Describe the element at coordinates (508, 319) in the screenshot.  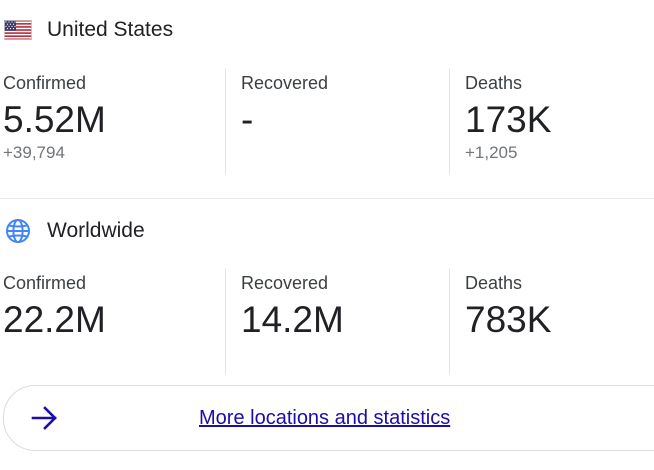
I see `stat-value: 783K` at that location.